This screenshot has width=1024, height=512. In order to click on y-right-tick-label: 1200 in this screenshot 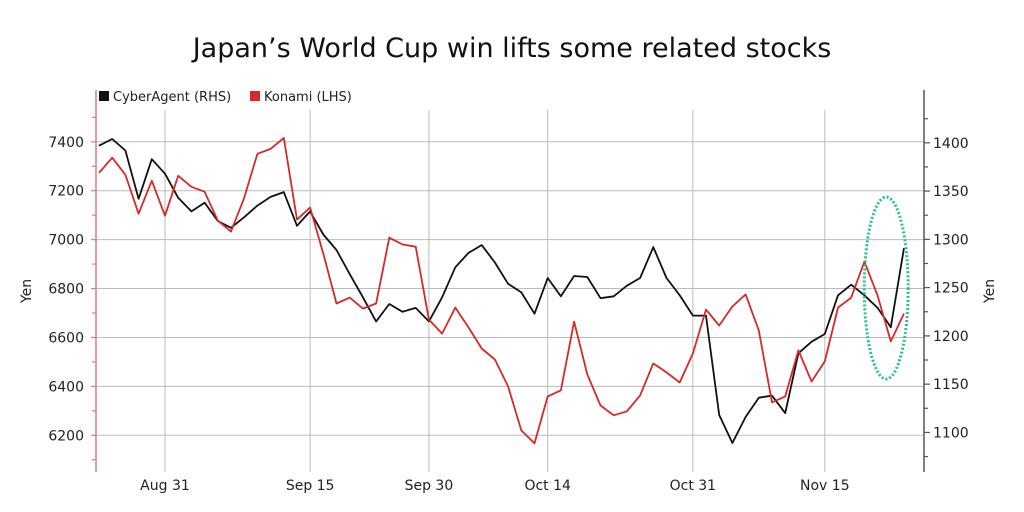, I will do `click(951, 337)`.